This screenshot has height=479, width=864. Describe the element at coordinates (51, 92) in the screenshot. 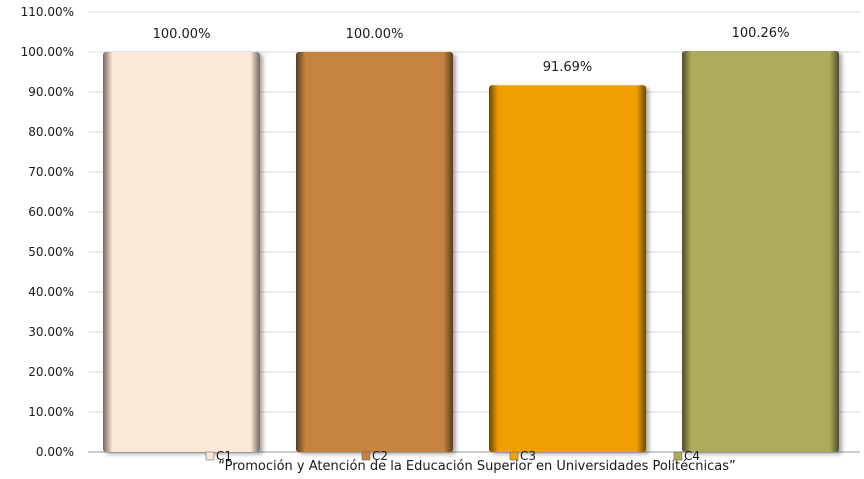

I see `y-tick-label: 90.00%` at that location.